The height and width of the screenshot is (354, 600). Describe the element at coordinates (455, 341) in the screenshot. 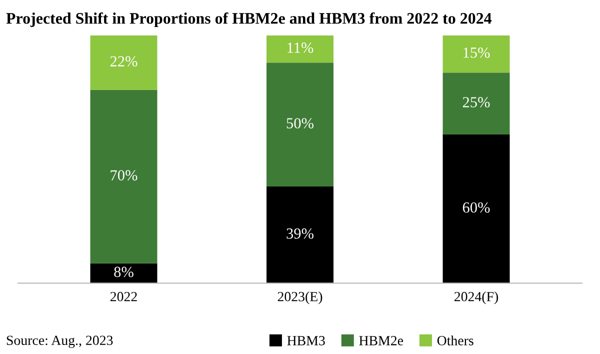

I see `legend-label: Others` at that location.